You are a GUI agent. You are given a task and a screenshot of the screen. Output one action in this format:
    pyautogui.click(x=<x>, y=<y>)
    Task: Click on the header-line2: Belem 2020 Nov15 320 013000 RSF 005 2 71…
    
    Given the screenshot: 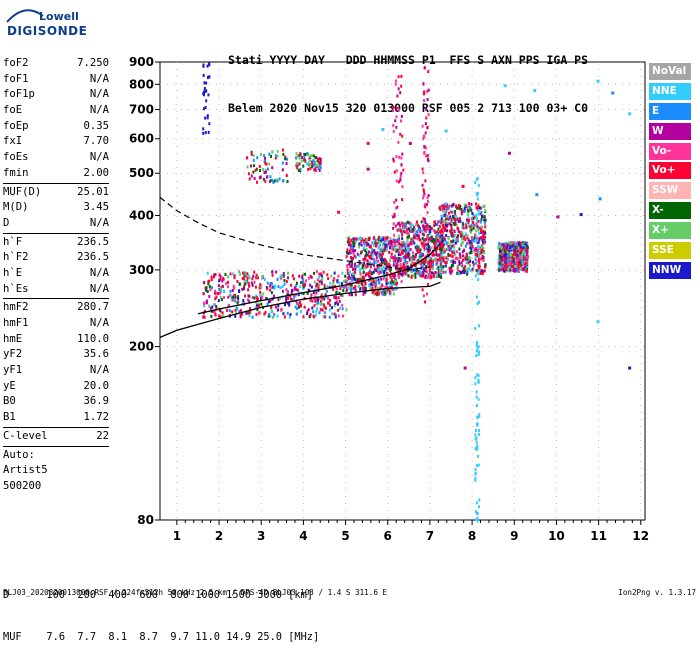 What is the action you would take?
    pyautogui.click(x=408, y=108)
    